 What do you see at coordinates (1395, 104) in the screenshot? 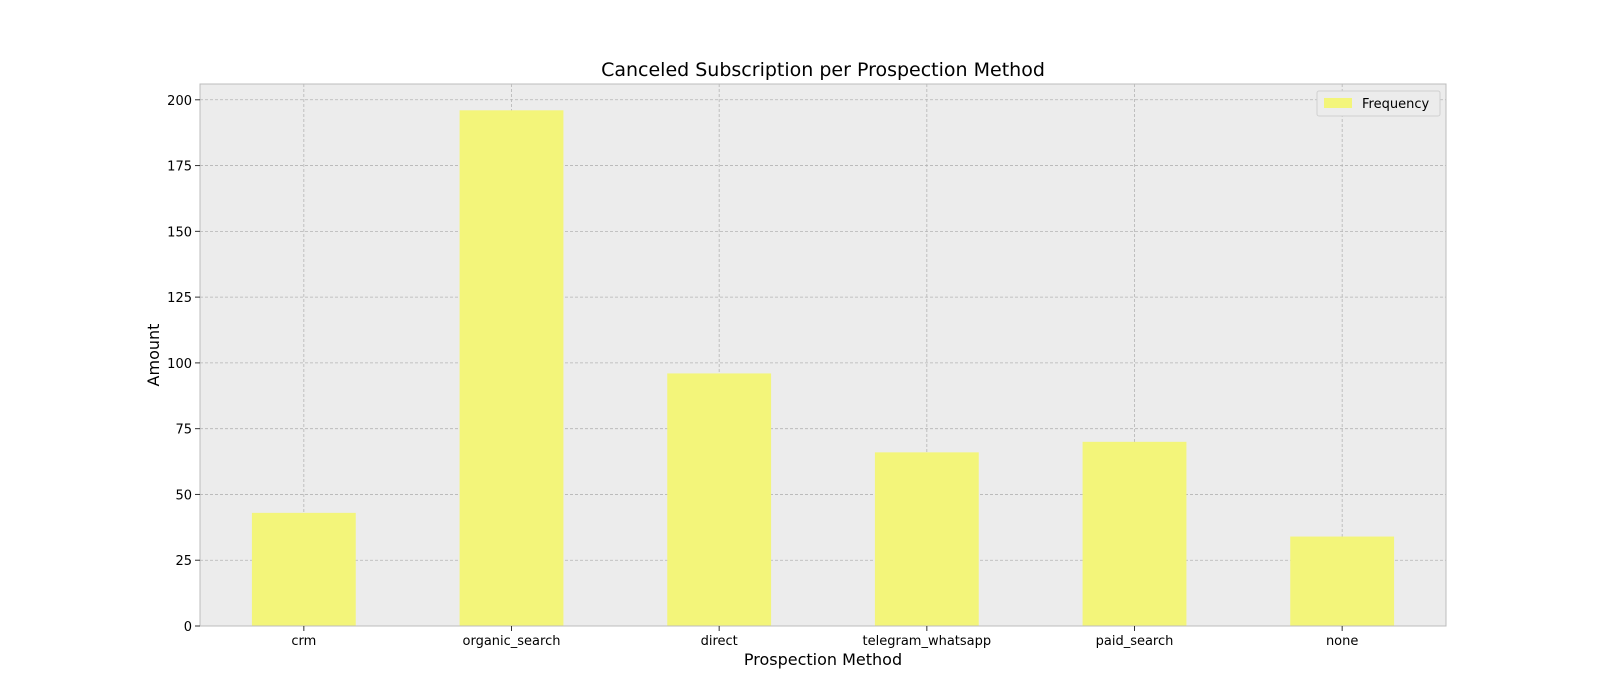
I see `legend-label: Frequency` at bounding box center [1395, 104].